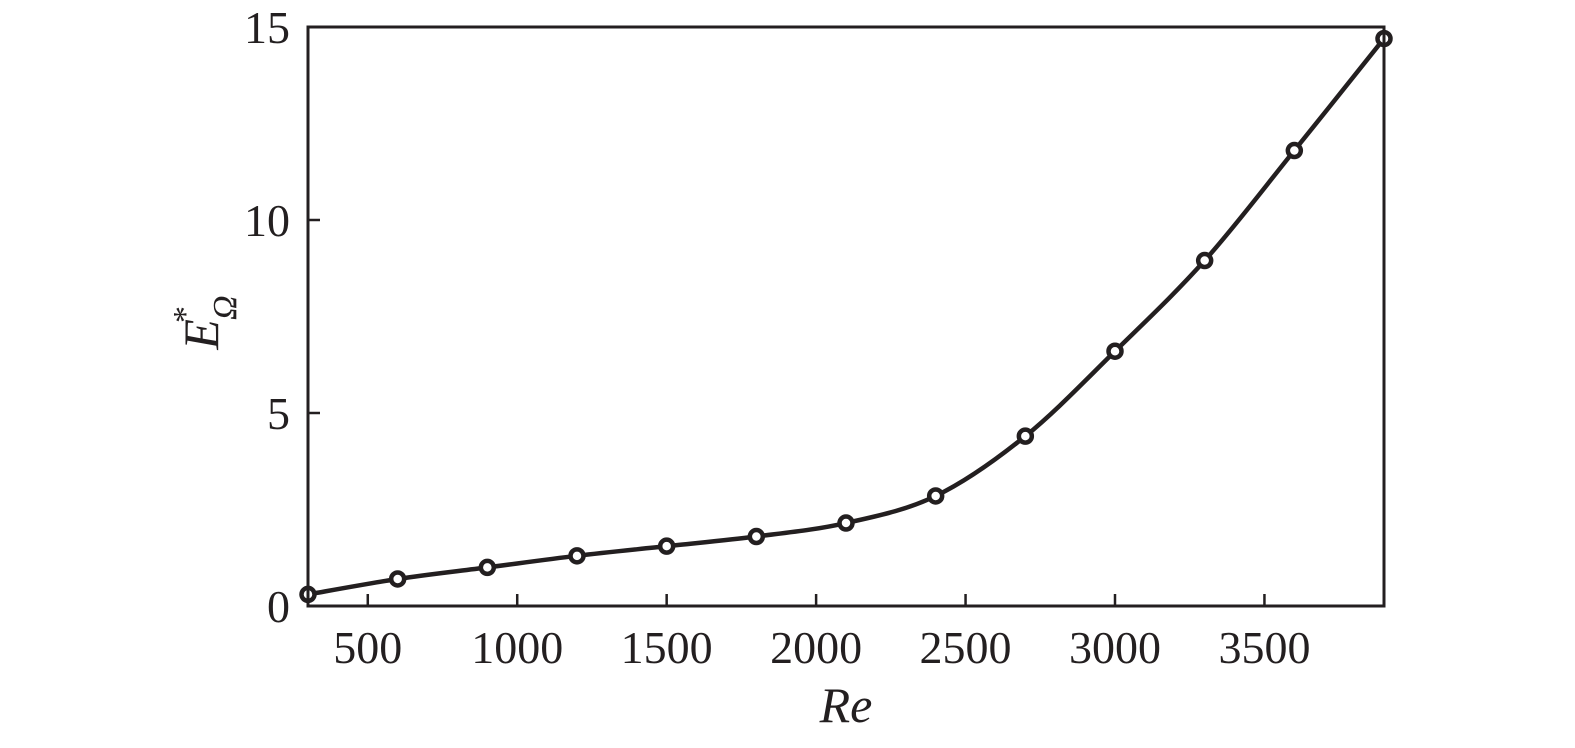 This screenshot has height=748, width=1575. Describe the element at coordinates (816, 647) in the screenshot. I see `x-tick-label: 2000` at that location.